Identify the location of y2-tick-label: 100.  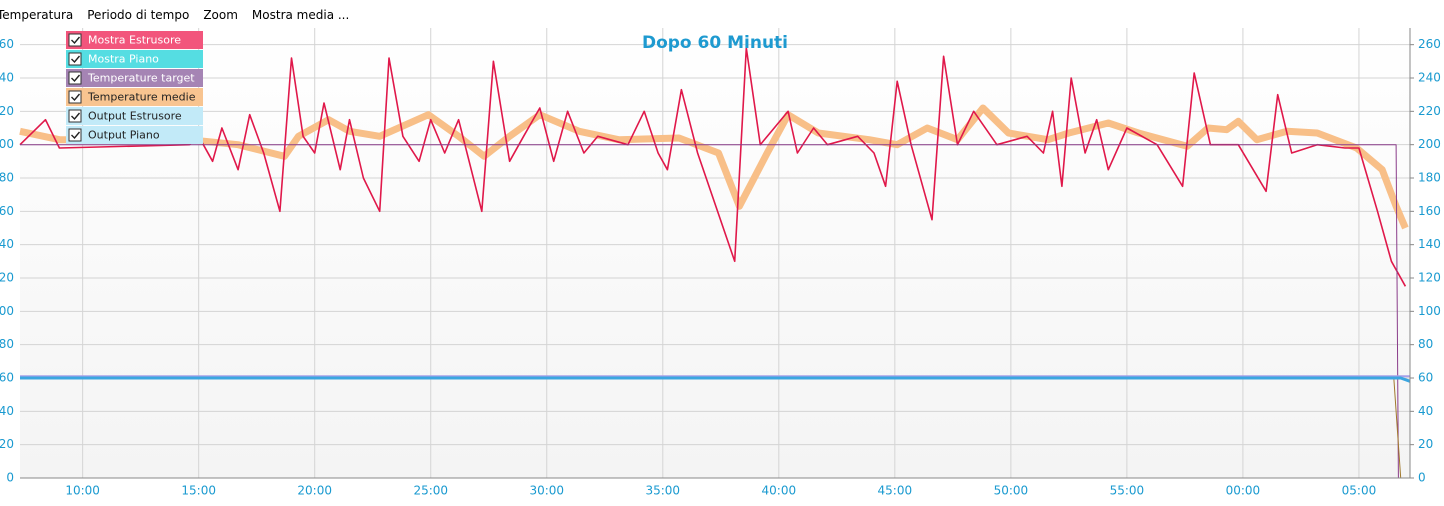
(1429, 311).